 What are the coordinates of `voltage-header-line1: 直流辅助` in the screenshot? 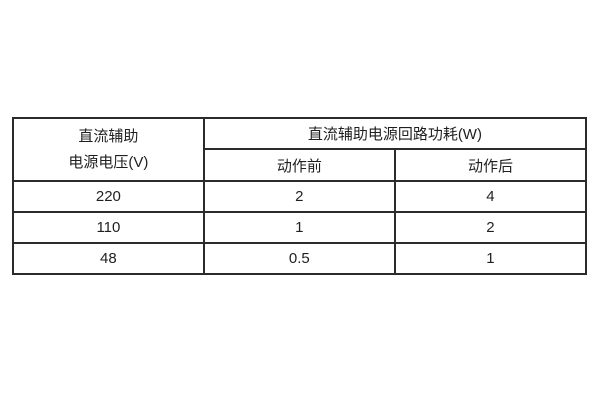 It's located at (108, 136).